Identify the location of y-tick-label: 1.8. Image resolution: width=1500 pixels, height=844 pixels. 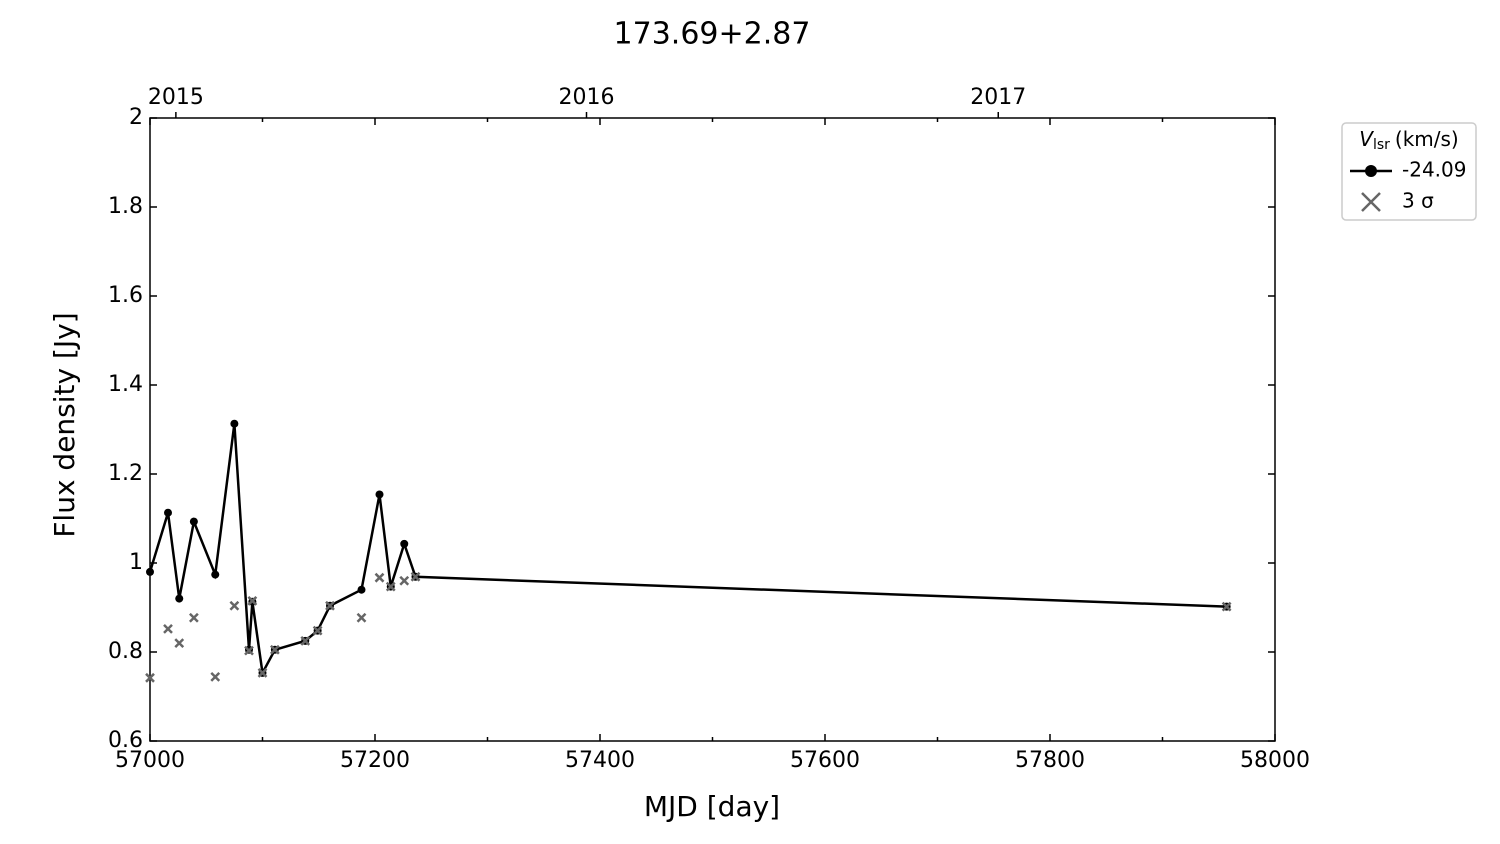
(125, 206).